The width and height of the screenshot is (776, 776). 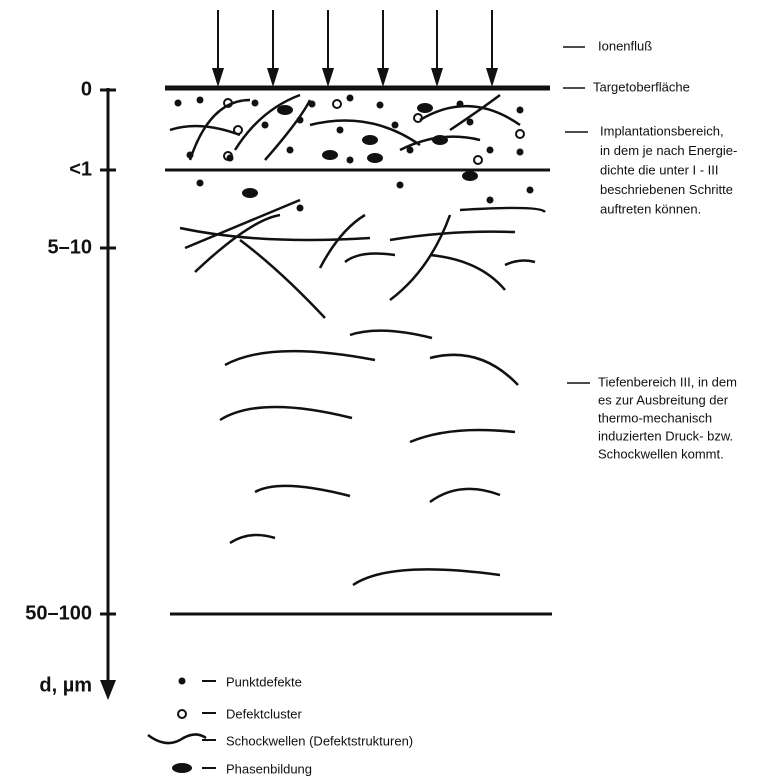 I want to click on annotation-text: Tiefenbereich III, in dem, so click(x=667, y=381).